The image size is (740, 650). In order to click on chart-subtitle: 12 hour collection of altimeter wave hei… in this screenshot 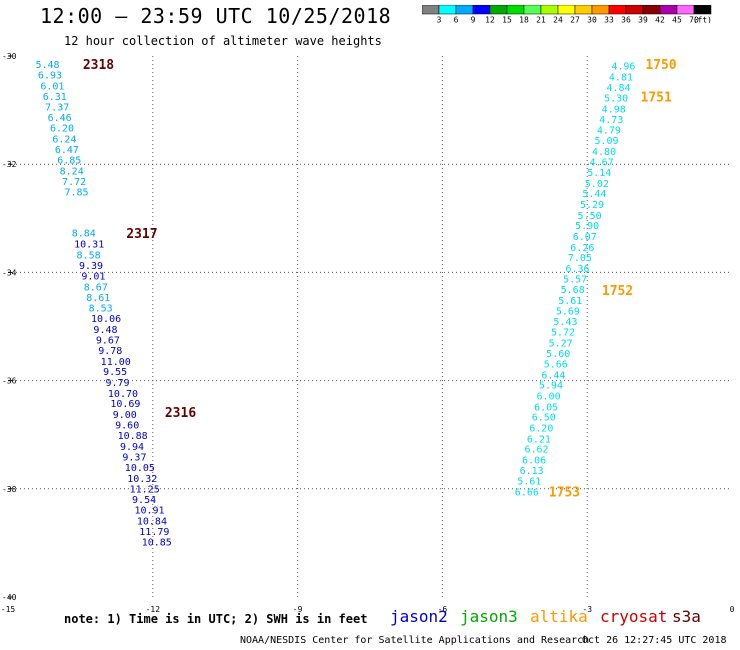, I will do `click(223, 41)`.